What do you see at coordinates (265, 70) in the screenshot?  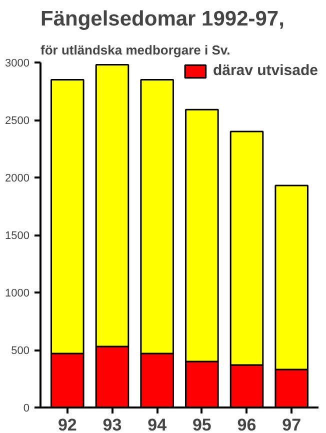 I see `legend-label: därav utvisade` at bounding box center [265, 70].